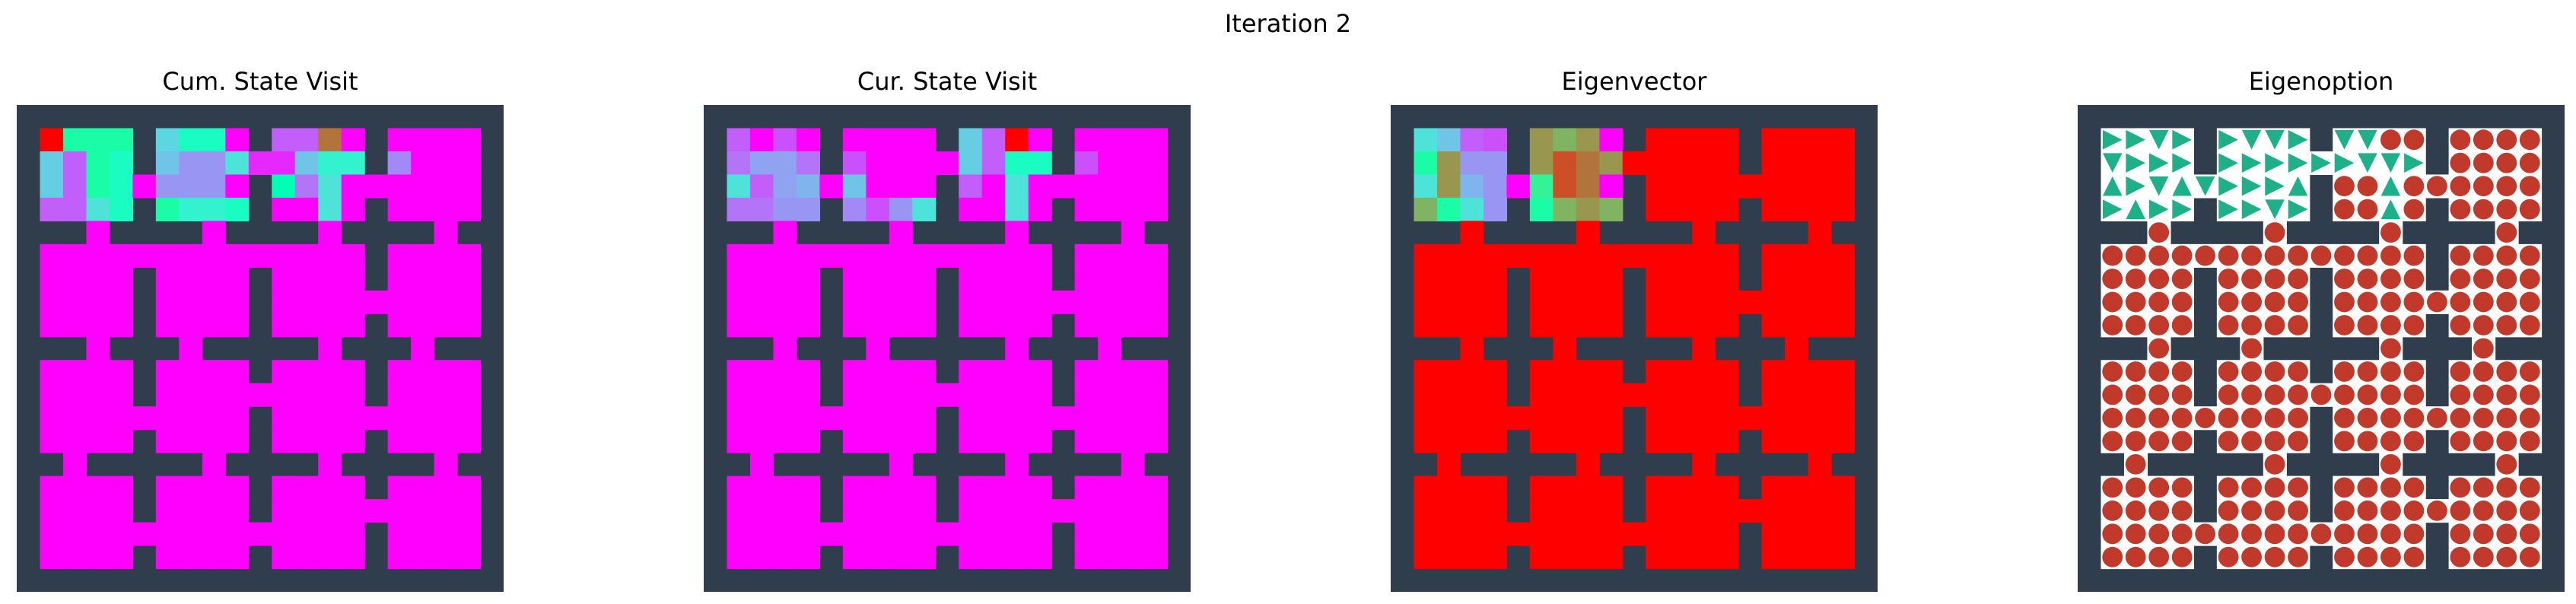  What do you see at coordinates (260, 81) in the screenshot?
I see `panel-title-cum-visit: Cum. State Visit` at bounding box center [260, 81].